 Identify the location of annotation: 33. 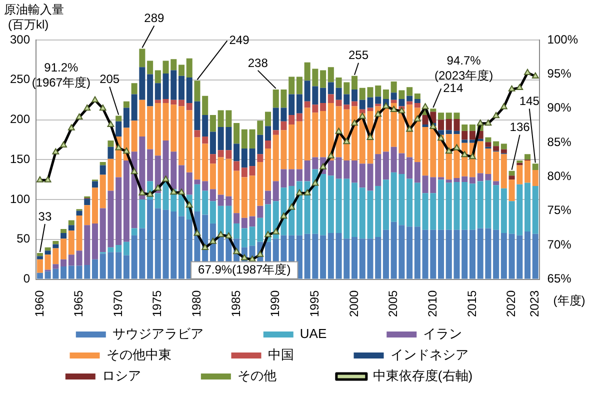
(45, 216).